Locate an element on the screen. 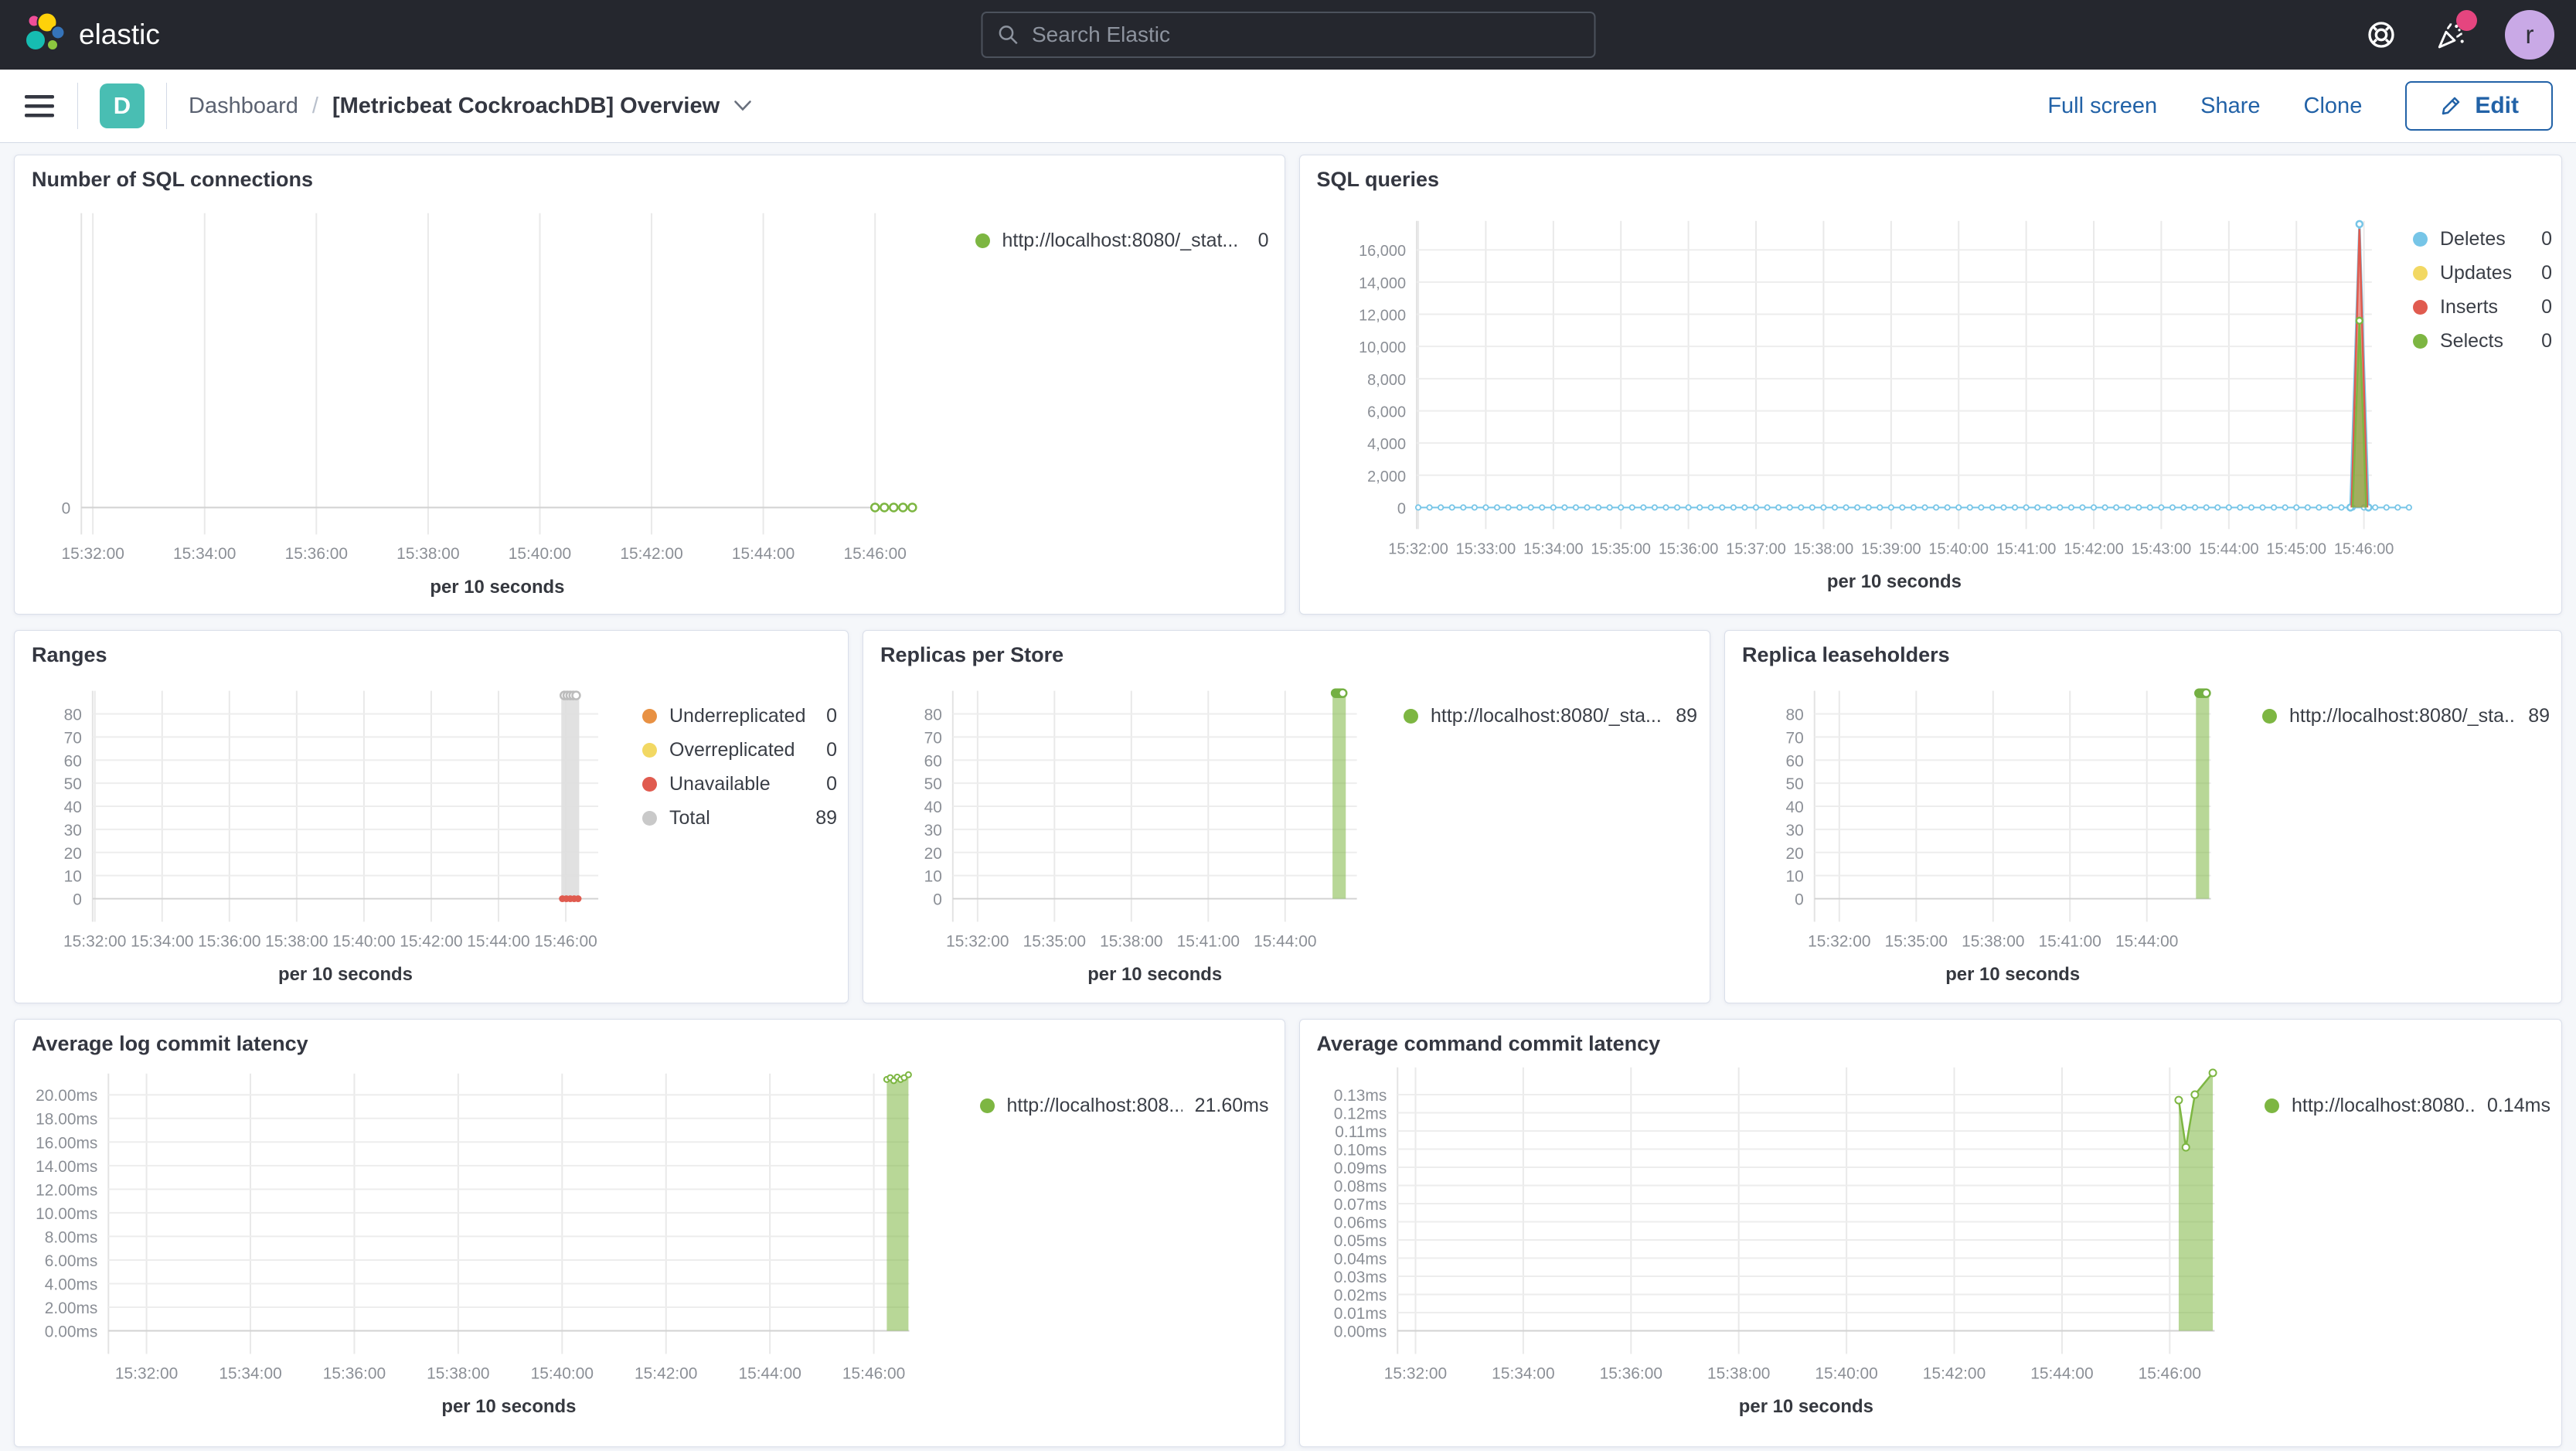 Image resolution: width=2576 pixels, height=1451 pixels. svg-text: per 10 seconds is located at coordinates (1893, 581).